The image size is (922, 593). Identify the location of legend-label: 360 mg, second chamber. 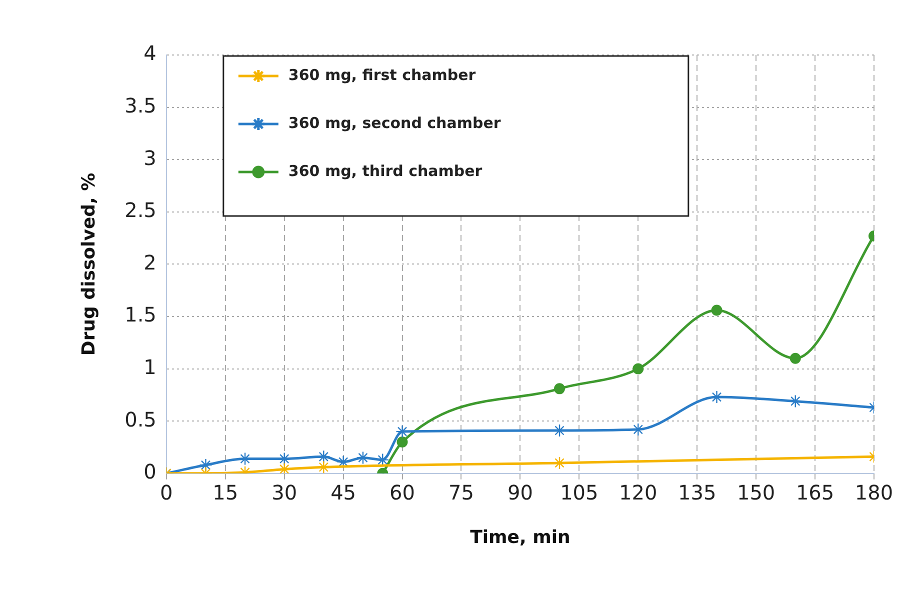
(395, 123).